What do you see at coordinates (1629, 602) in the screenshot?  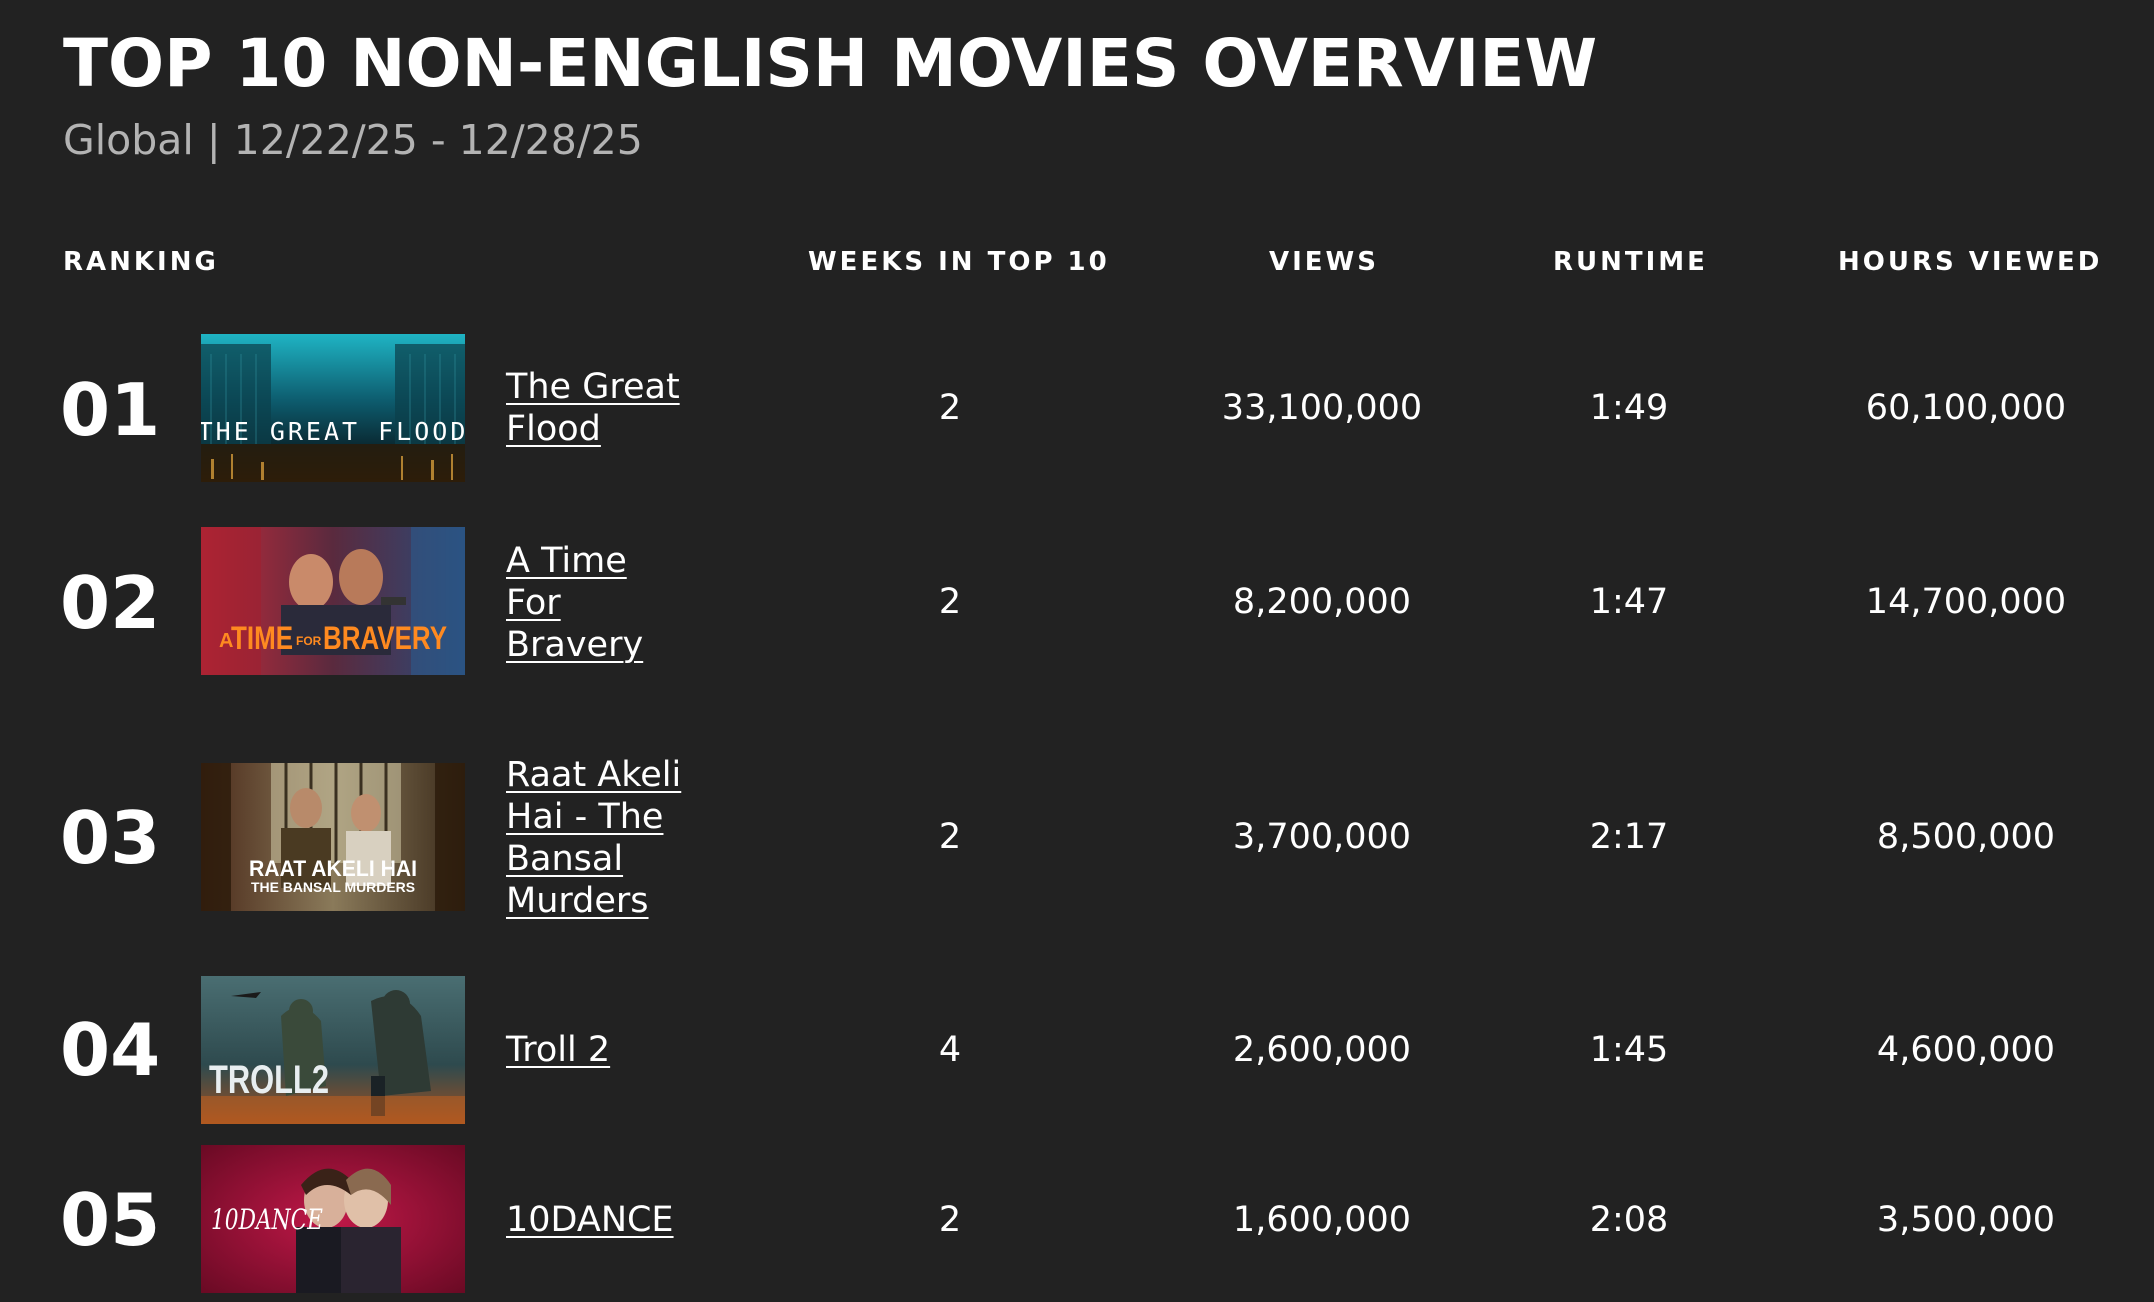 I see `runtime-value: 1:47` at bounding box center [1629, 602].